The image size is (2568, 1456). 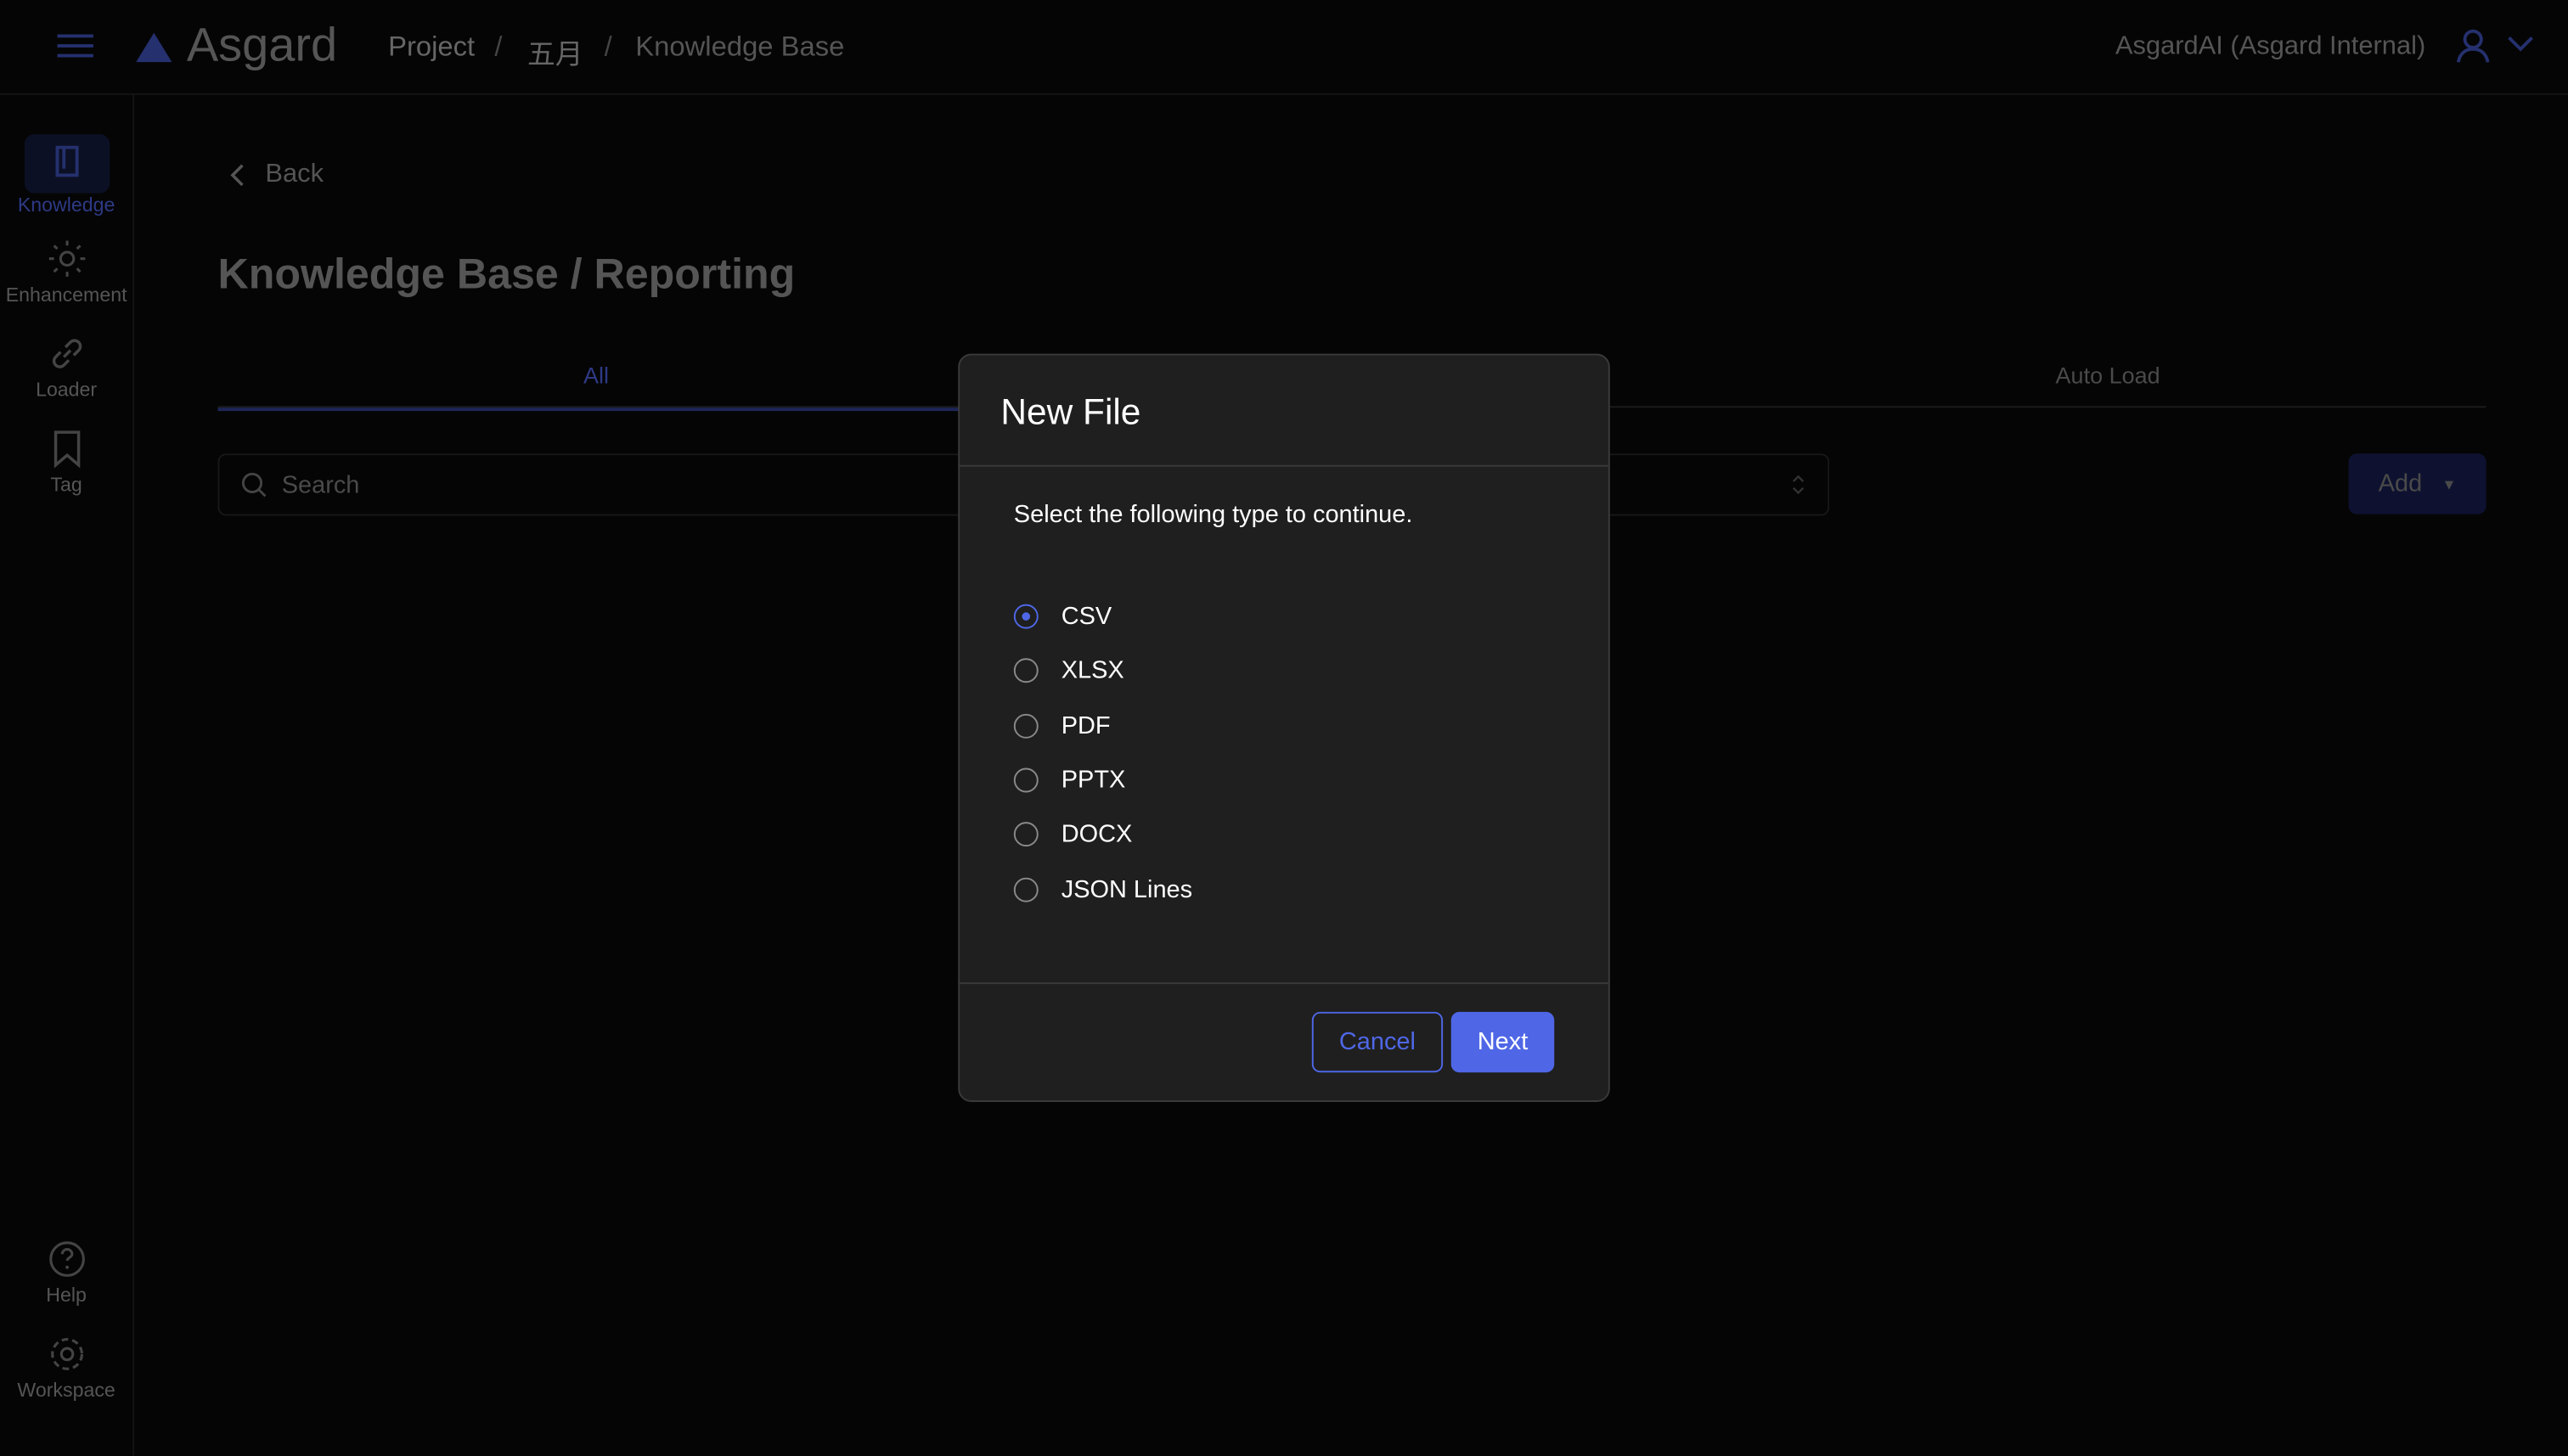 What do you see at coordinates (506, 274) in the screenshot?
I see `page-title: Knowledge Base / Reporting` at bounding box center [506, 274].